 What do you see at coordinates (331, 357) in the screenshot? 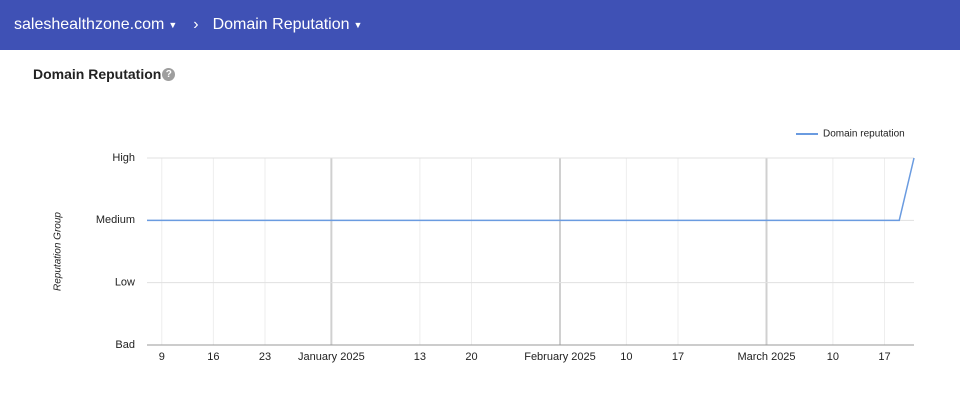
I see `x-tick-label: January 2025` at bounding box center [331, 357].